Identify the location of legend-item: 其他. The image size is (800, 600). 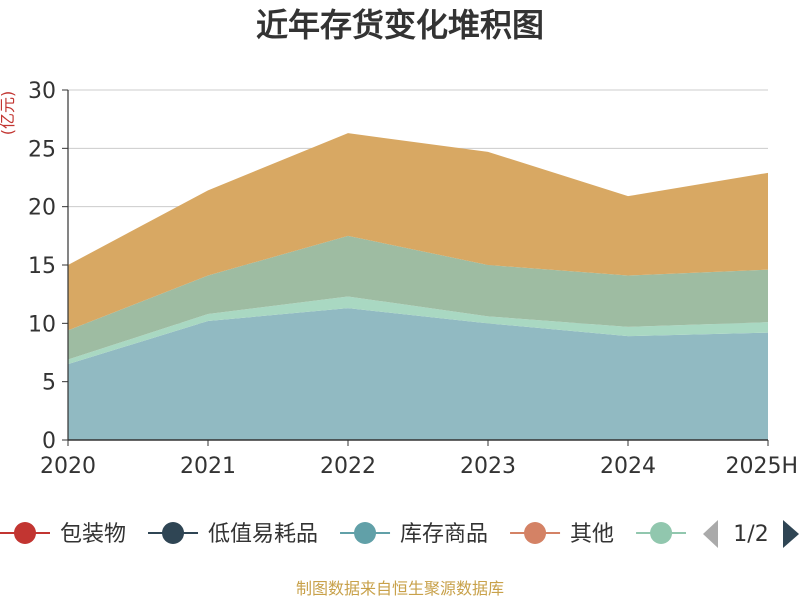
(562, 534).